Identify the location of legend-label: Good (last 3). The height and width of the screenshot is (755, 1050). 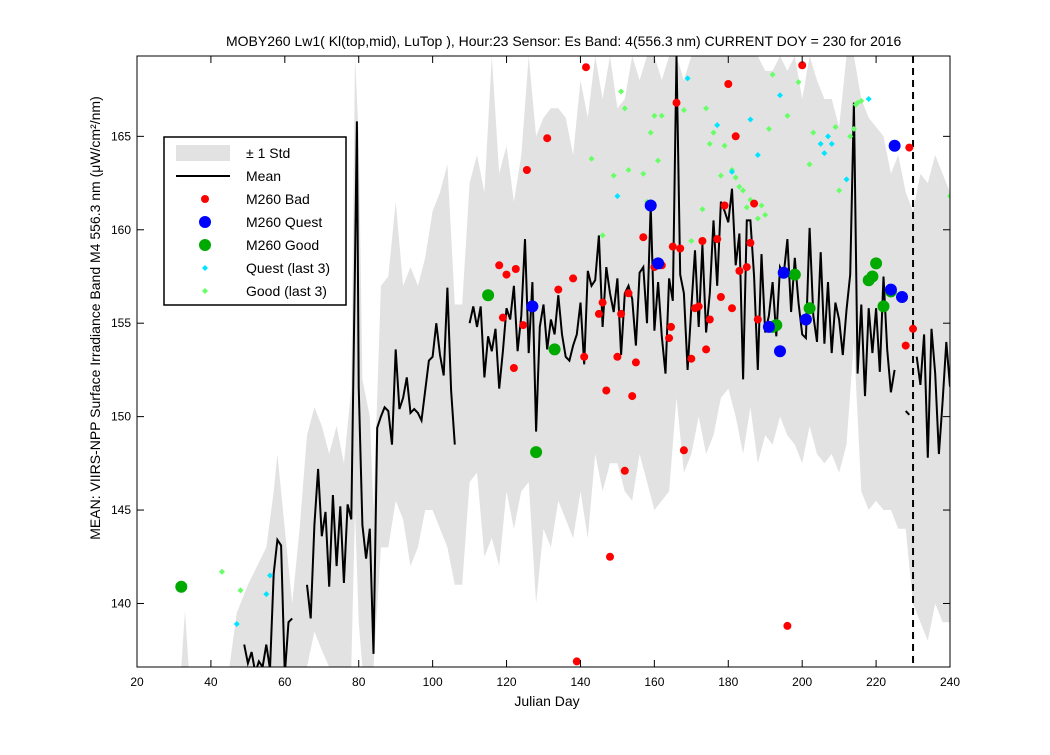
(286, 291).